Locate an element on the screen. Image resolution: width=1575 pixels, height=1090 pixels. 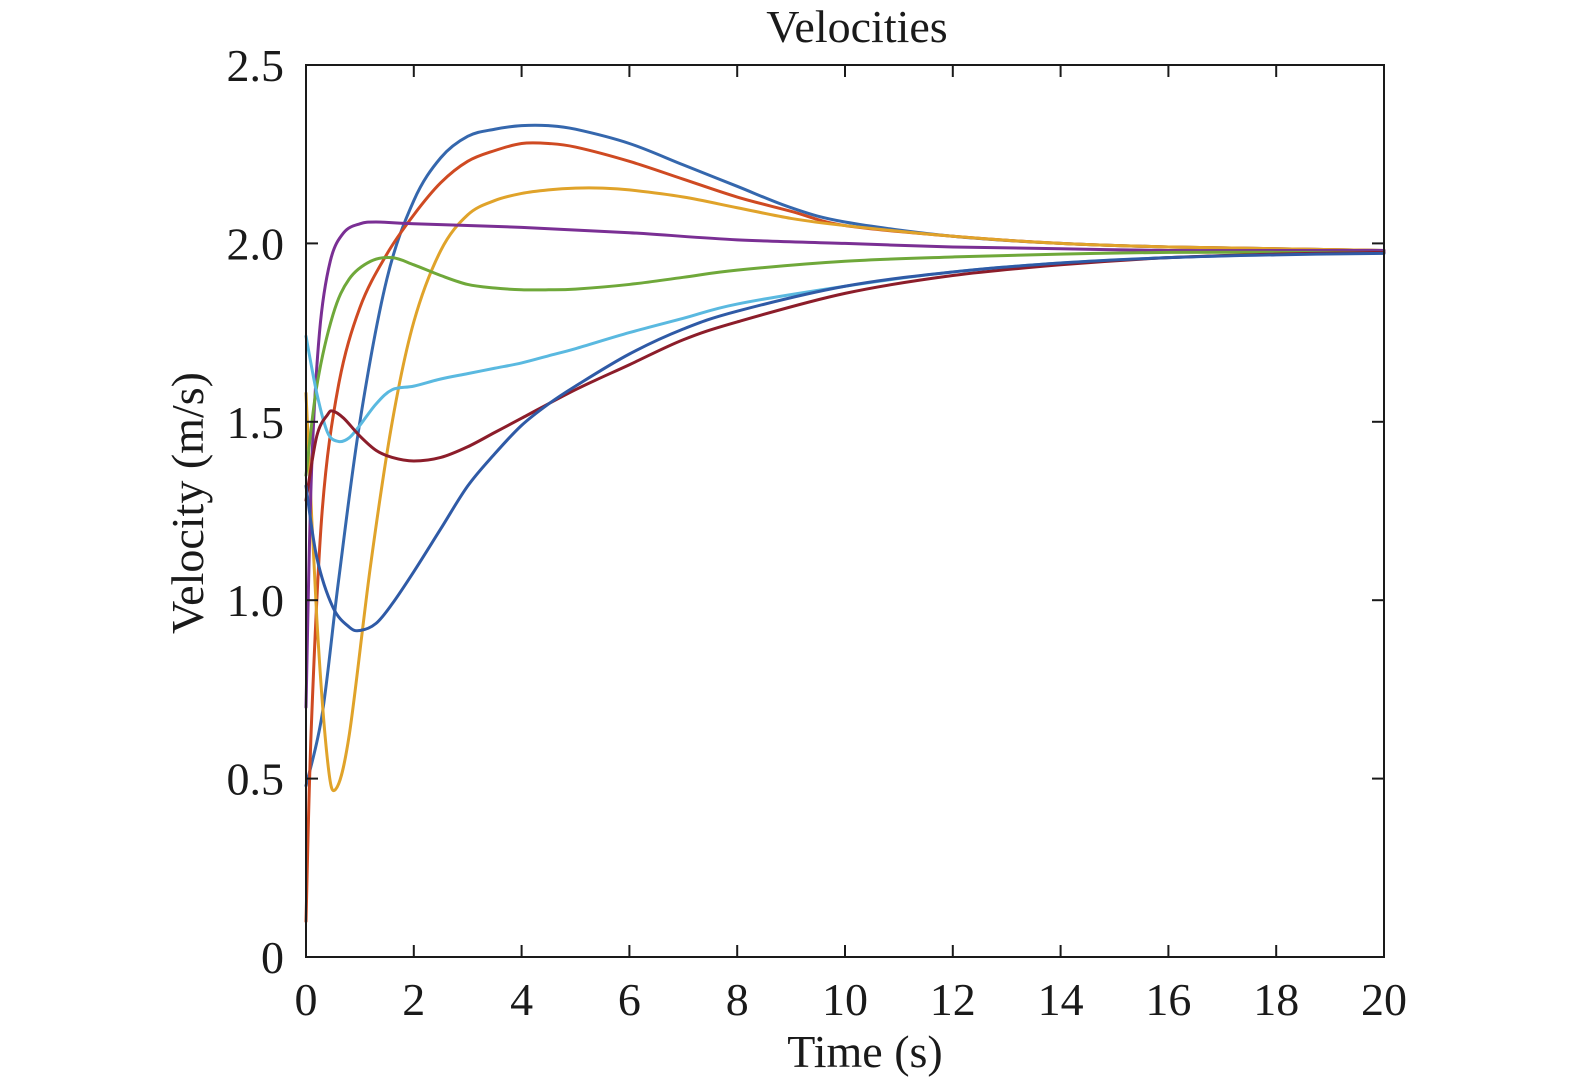
y-tick-label: 1.5 is located at coordinates (256, 422).